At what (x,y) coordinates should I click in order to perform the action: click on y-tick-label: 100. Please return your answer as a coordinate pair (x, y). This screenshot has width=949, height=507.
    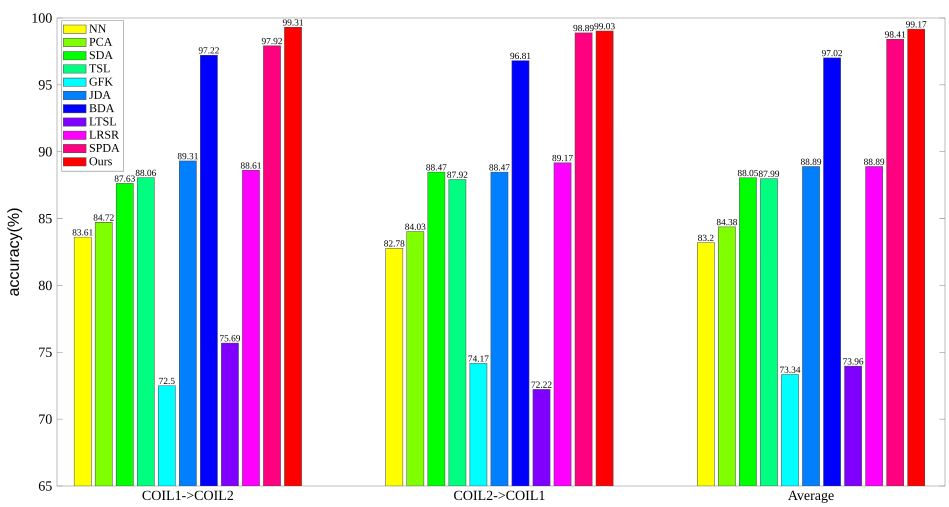
    Looking at the image, I should click on (42, 18).